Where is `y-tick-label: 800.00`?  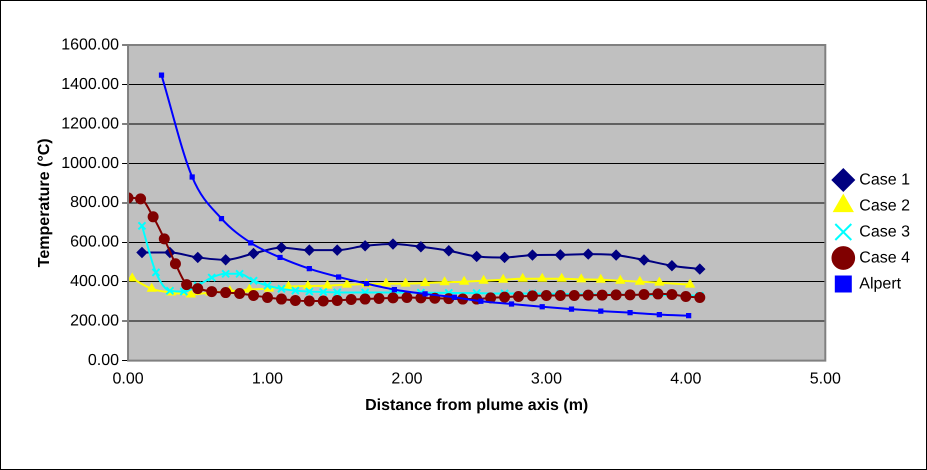 y-tick-label: 800.00 is located at coordinates (95, 203).